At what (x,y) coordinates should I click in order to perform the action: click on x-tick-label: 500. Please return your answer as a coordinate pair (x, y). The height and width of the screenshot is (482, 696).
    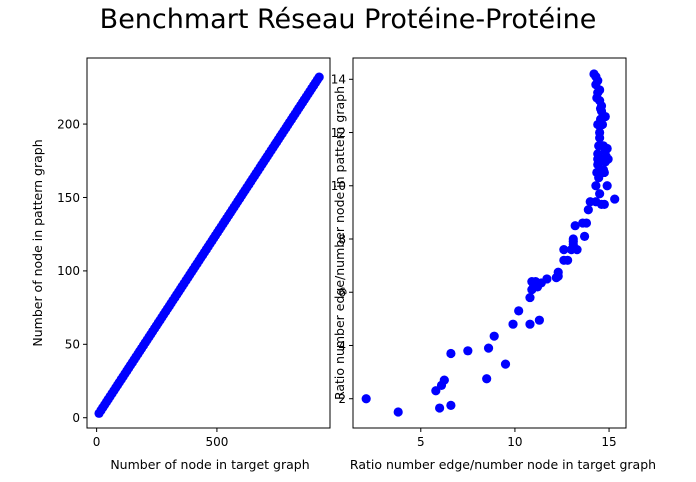
    Looking at the image, I should click on (216, 442).